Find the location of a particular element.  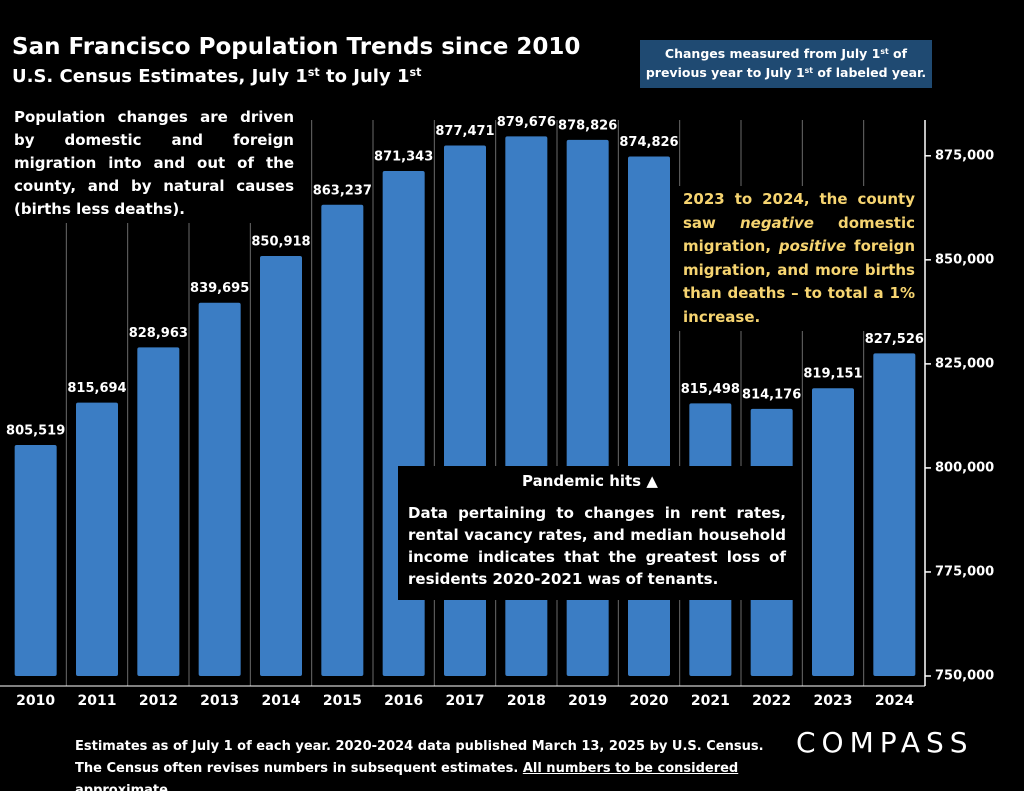

y-tick-label: 775,000 is located at coordinates (964, 571).